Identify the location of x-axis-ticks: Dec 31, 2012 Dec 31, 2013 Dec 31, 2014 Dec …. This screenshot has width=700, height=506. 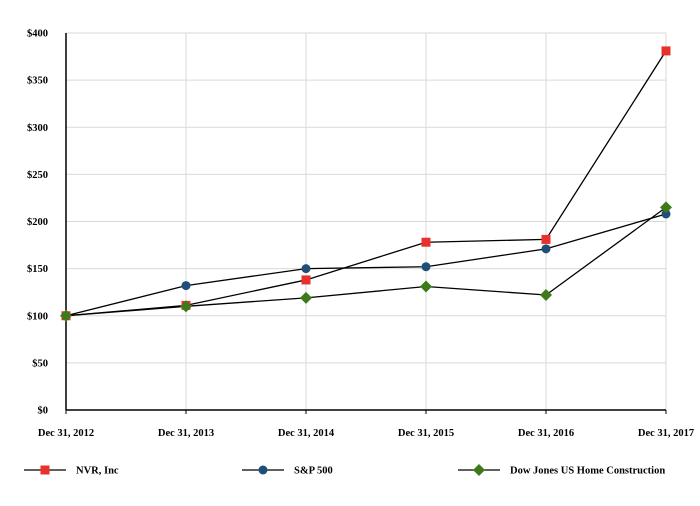
(366, 433).